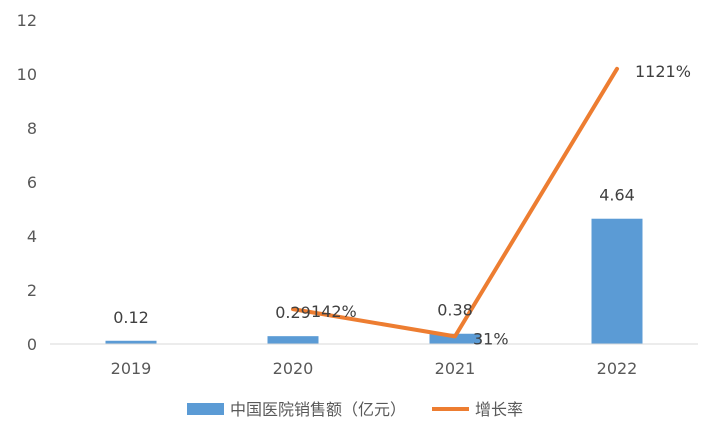 The image size is (720, 446). Describe the element at coordinates (27, 74) in the screenshot. I see `y-tick-label: 10` at that location.